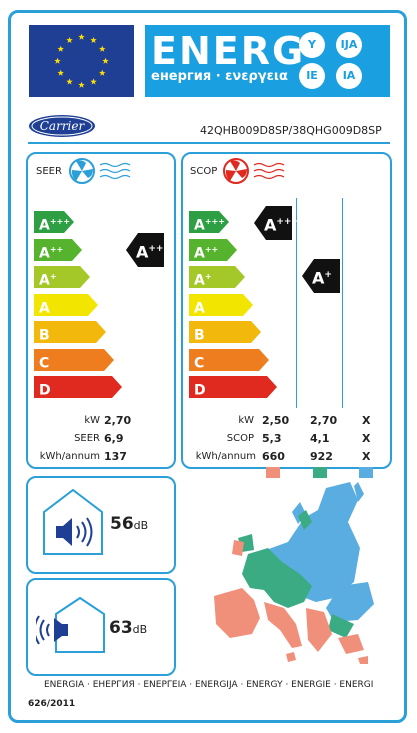 This screenshot has height=733, width=417. I want to click on cooling-class-bar: A++, so click(58, 250).